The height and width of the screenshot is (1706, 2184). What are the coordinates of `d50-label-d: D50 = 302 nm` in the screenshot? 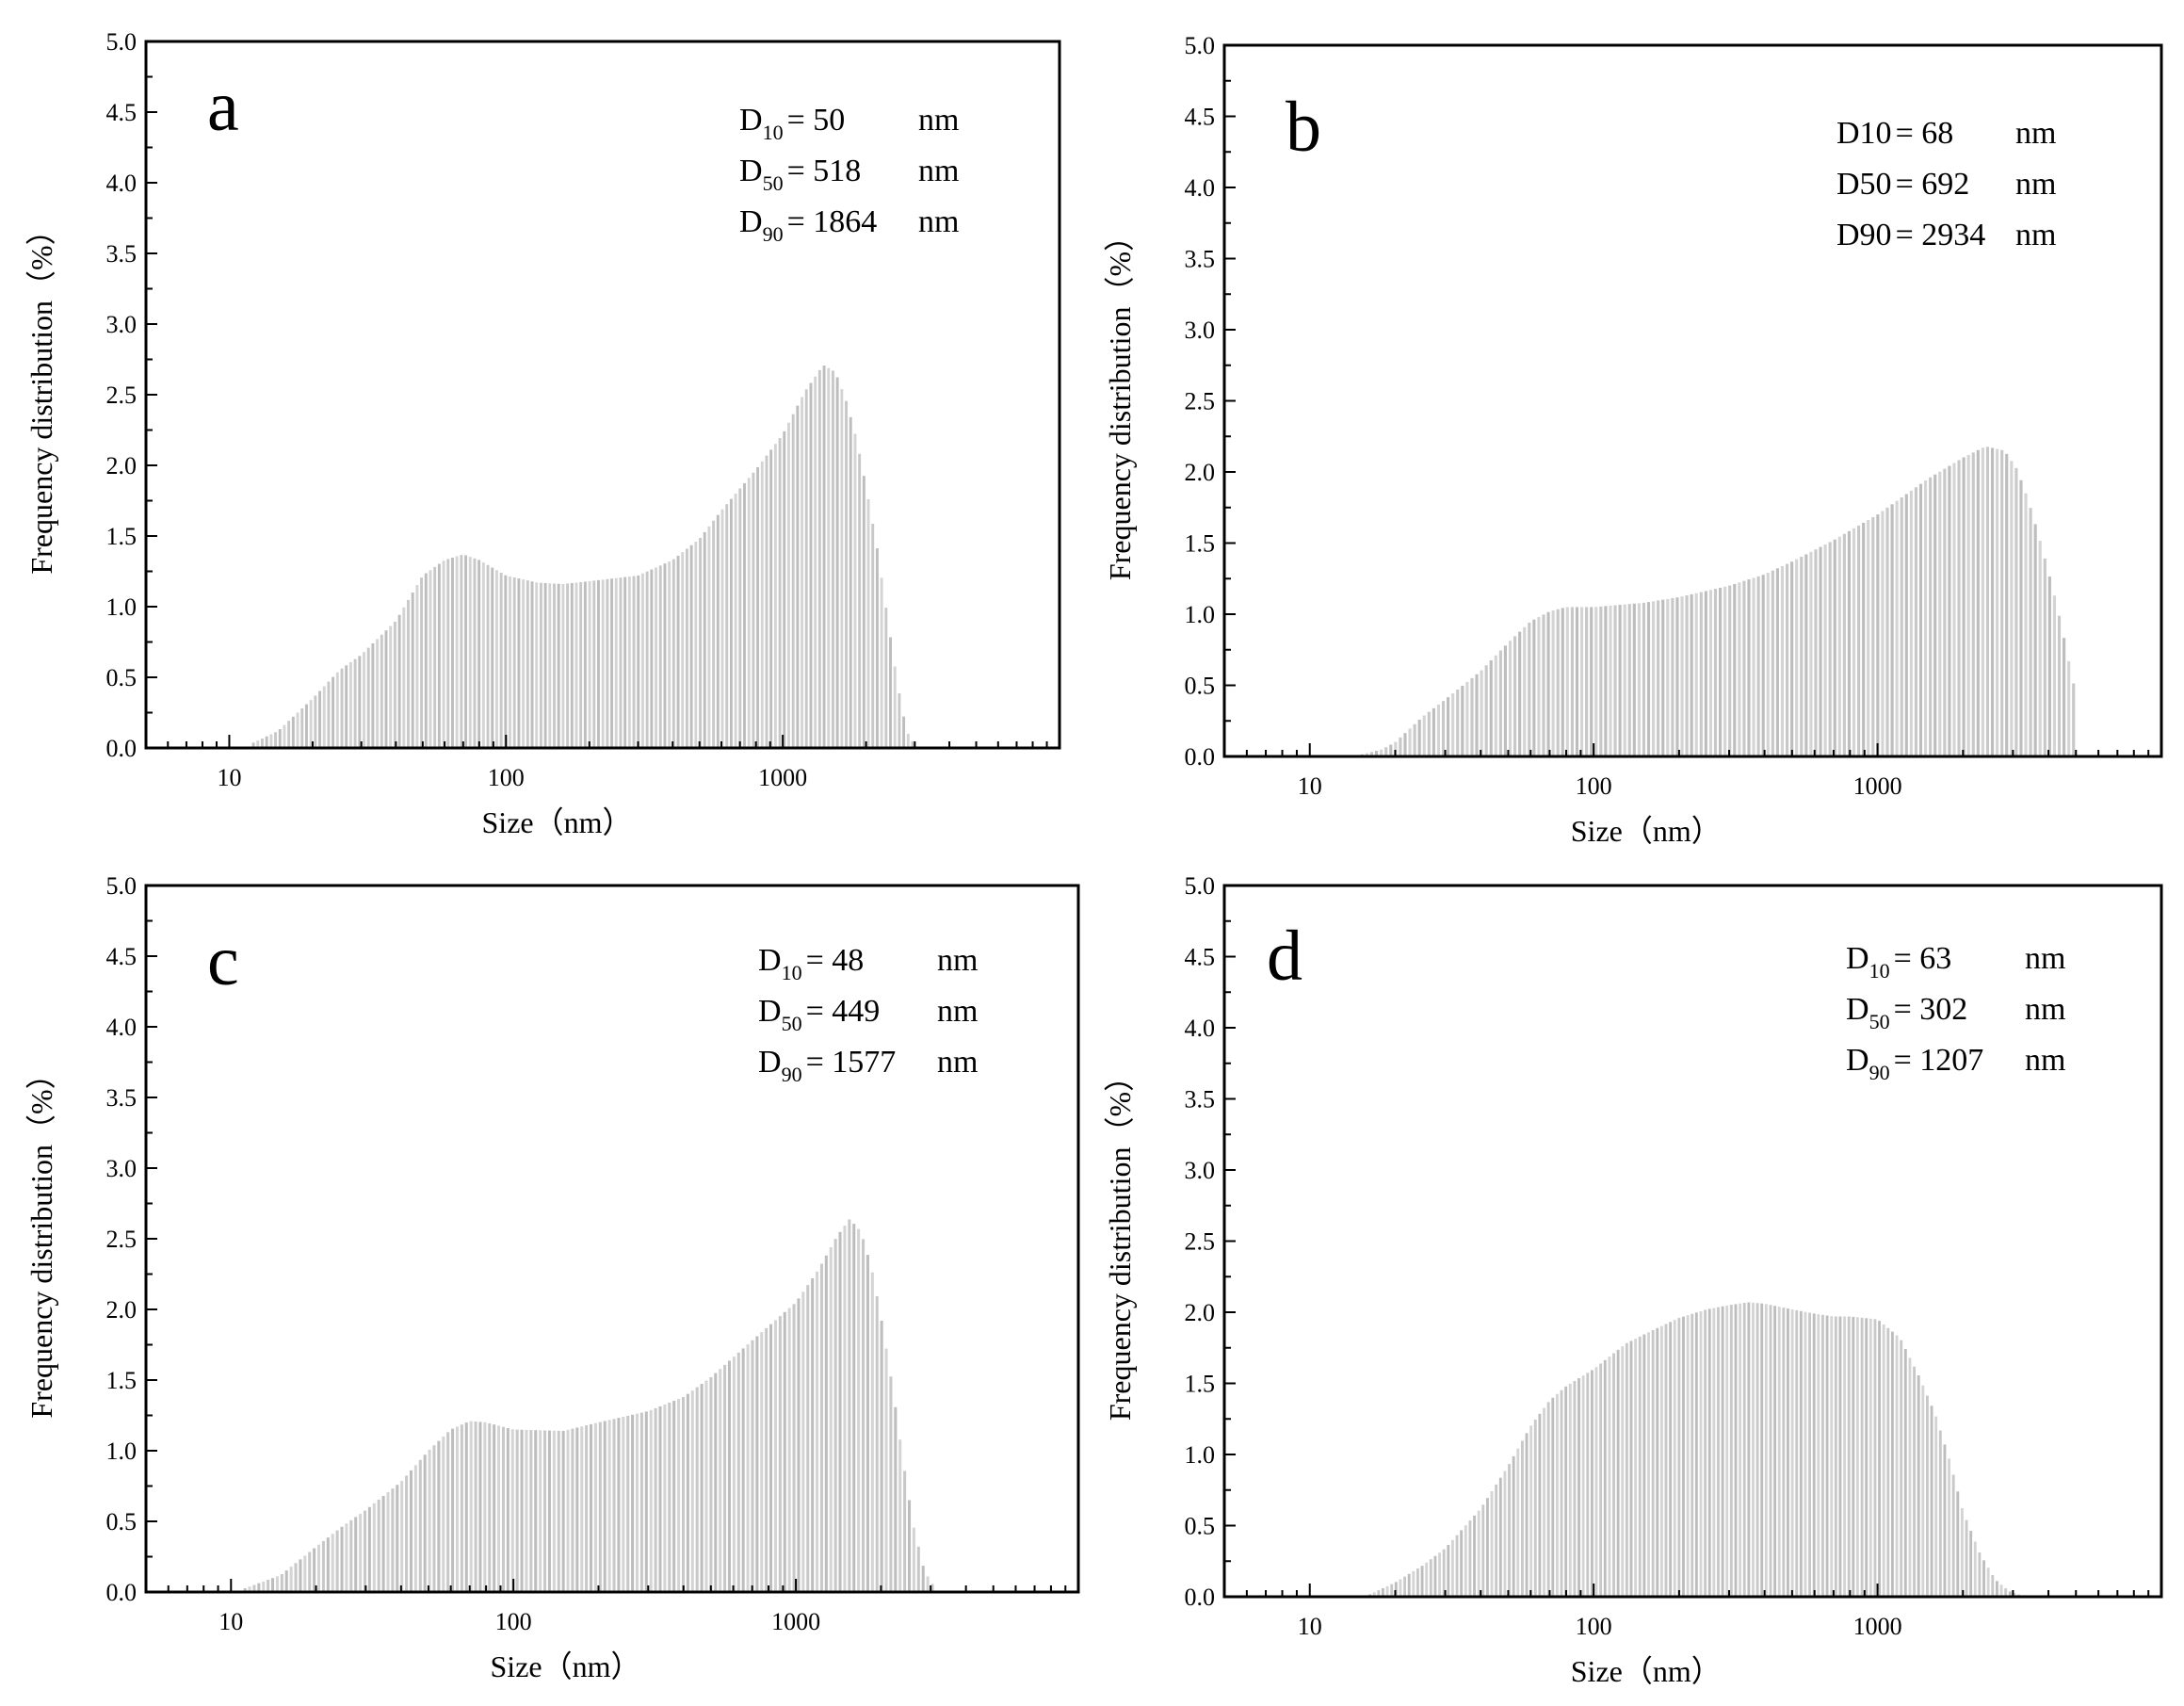 It's located at (1955, 1012).